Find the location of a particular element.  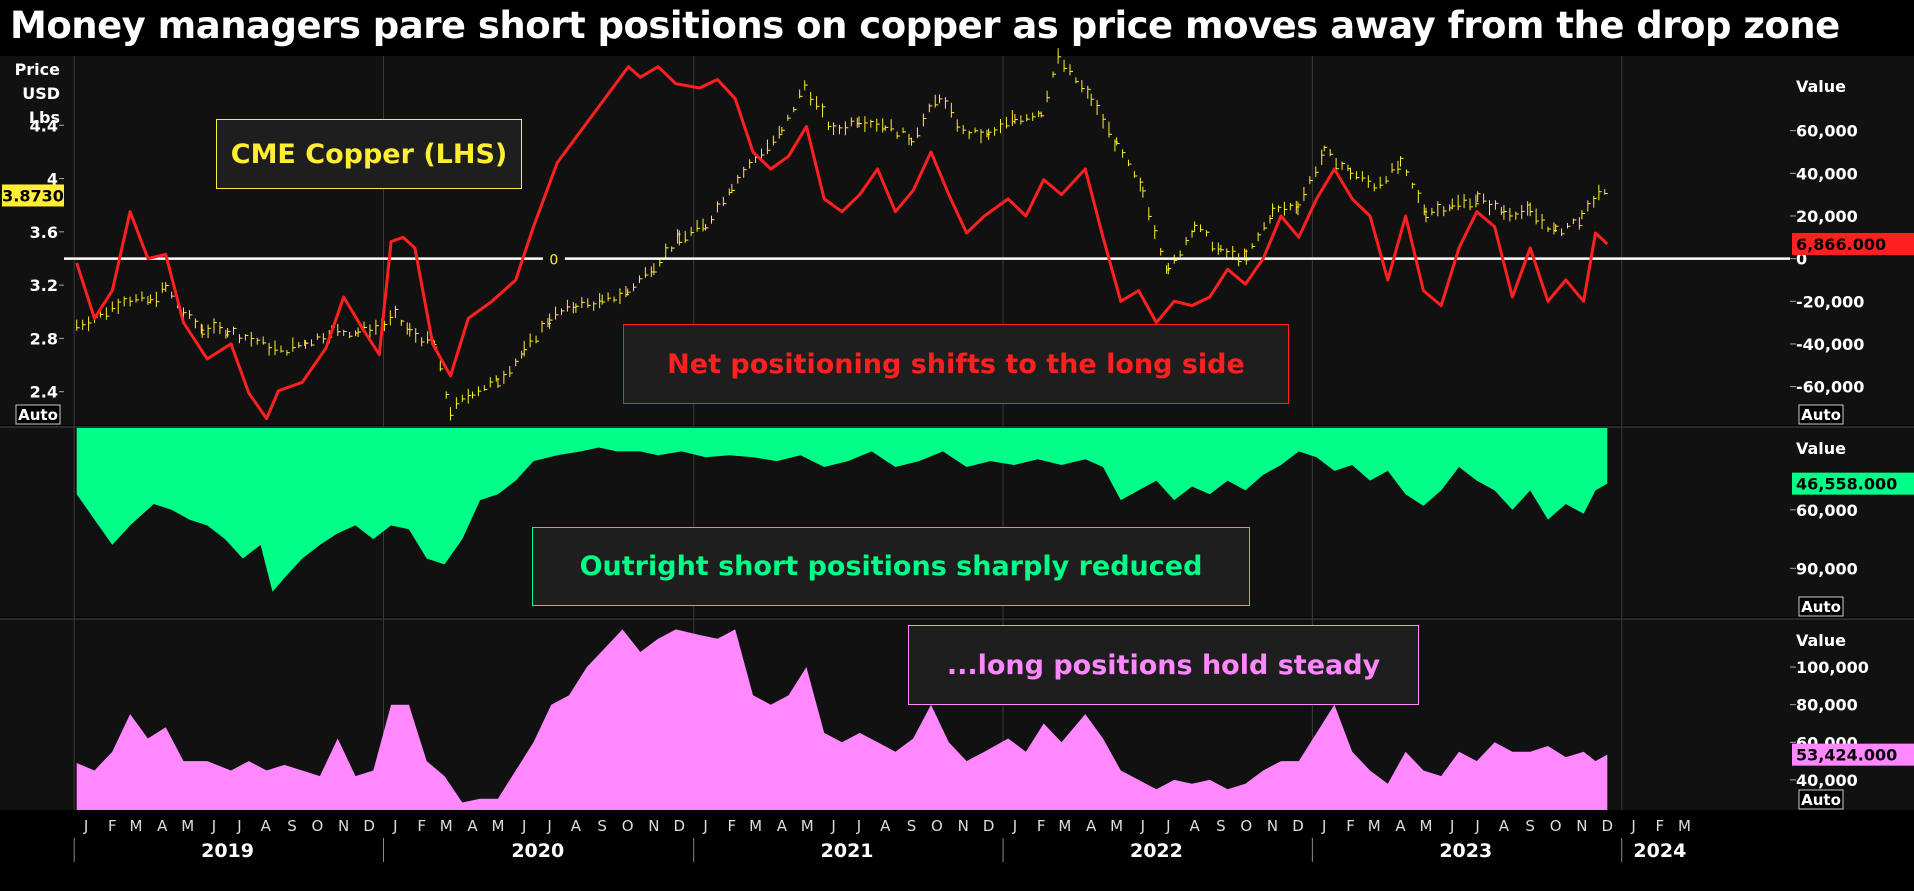

right-axis-tick-label: -20,000 is located at coordinates (1830, 301).